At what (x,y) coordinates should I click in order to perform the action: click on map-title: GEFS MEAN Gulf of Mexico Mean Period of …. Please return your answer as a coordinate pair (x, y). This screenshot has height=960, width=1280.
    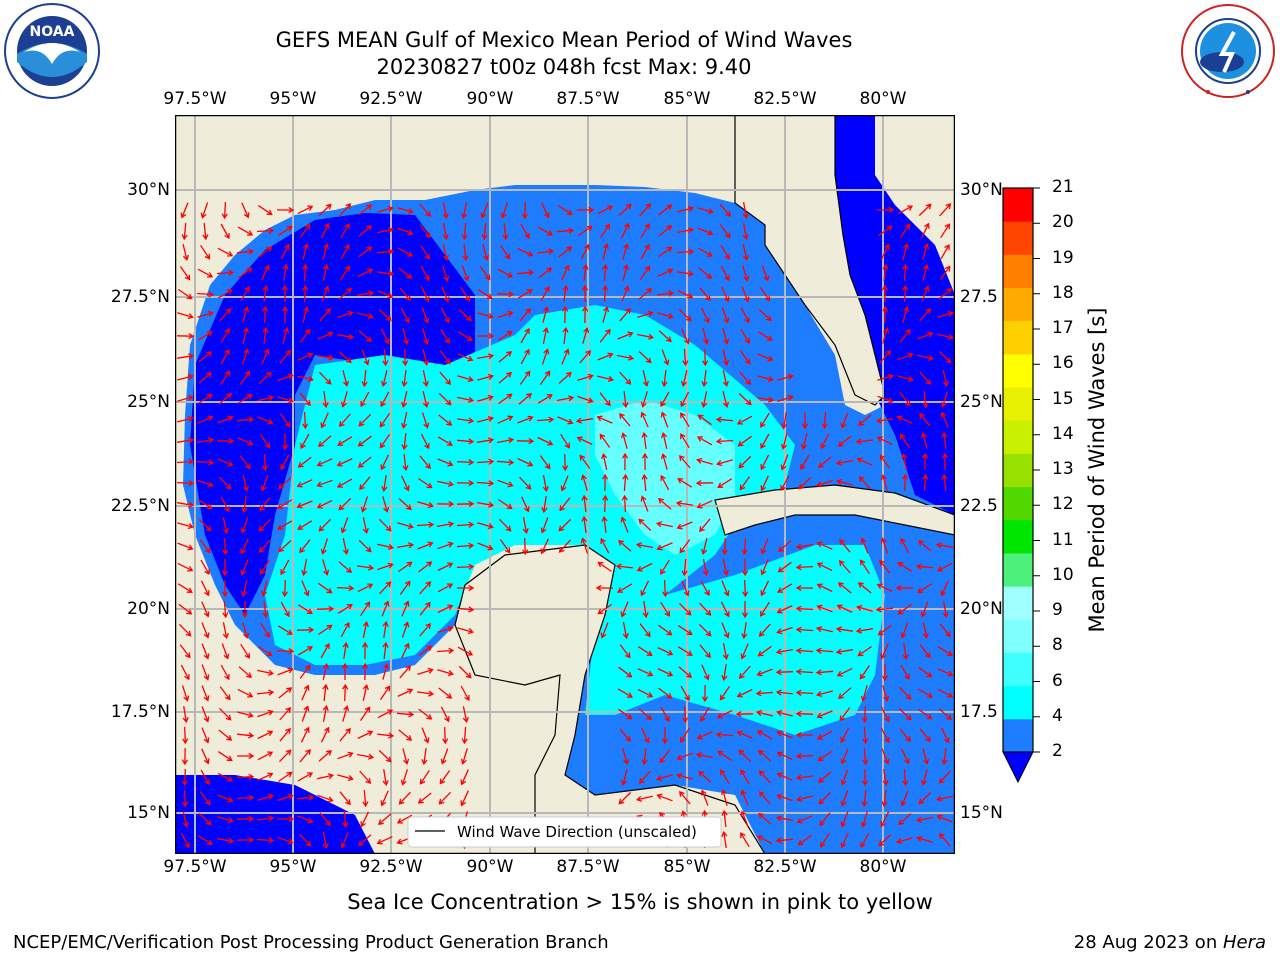
    Looking at the image, I should click on (564, 40).